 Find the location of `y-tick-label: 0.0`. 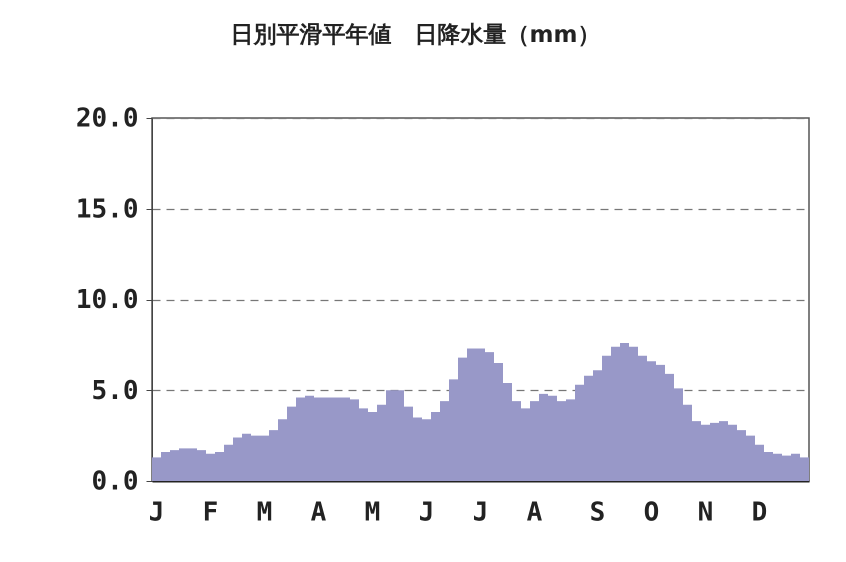

y-tick-label: 0.0 is located at coordinates (115, 481).